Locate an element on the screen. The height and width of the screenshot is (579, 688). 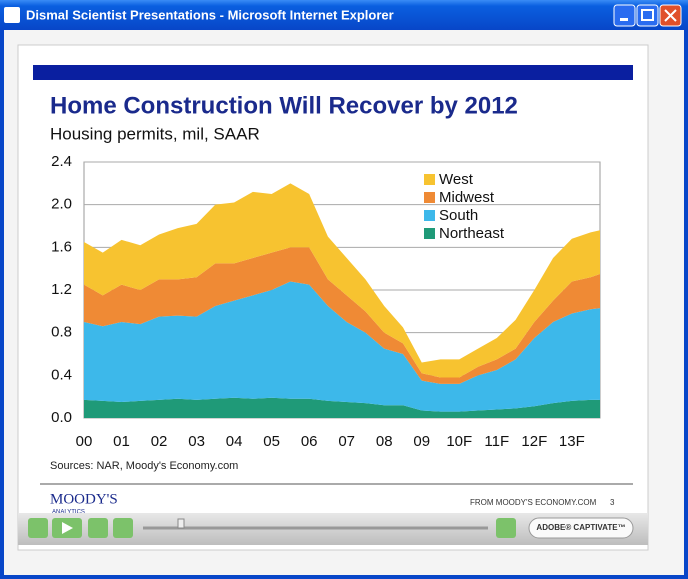
legend-label: West is located at coordinates (456, 179).